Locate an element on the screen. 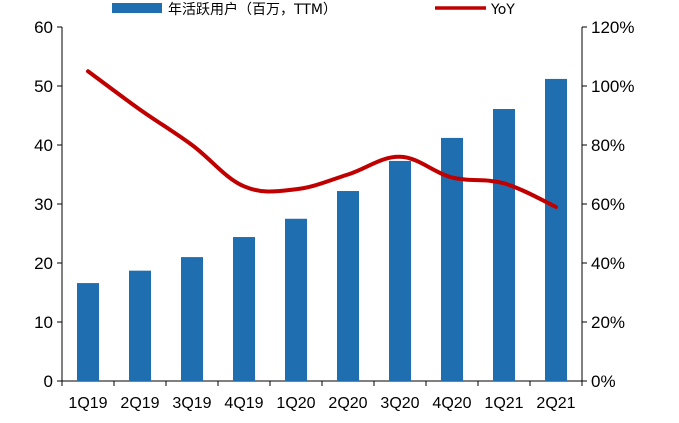 The height and width of the screenshot is (423, 679). x-tick-label: 3Q19 is located at coordinates (191, 403).